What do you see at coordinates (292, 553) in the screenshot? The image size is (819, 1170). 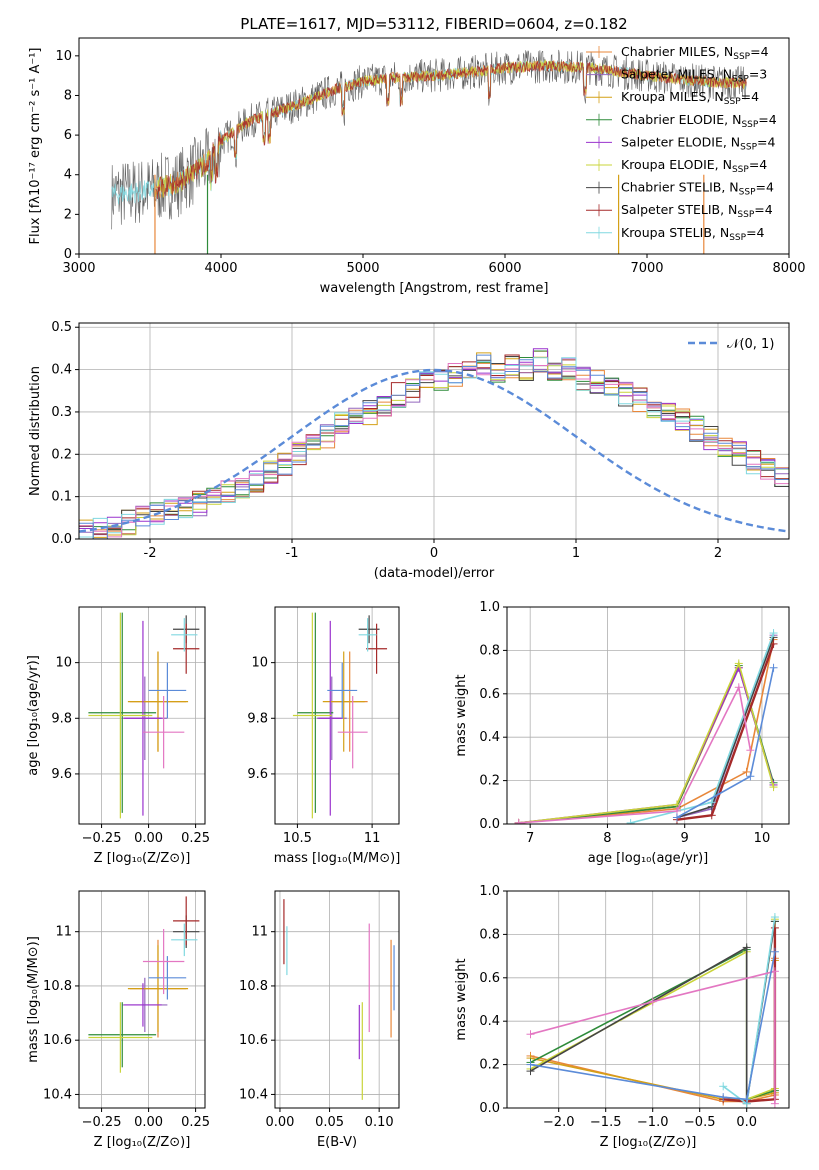 I see `x-tick-label: -1` at bounding box center [292, 553].